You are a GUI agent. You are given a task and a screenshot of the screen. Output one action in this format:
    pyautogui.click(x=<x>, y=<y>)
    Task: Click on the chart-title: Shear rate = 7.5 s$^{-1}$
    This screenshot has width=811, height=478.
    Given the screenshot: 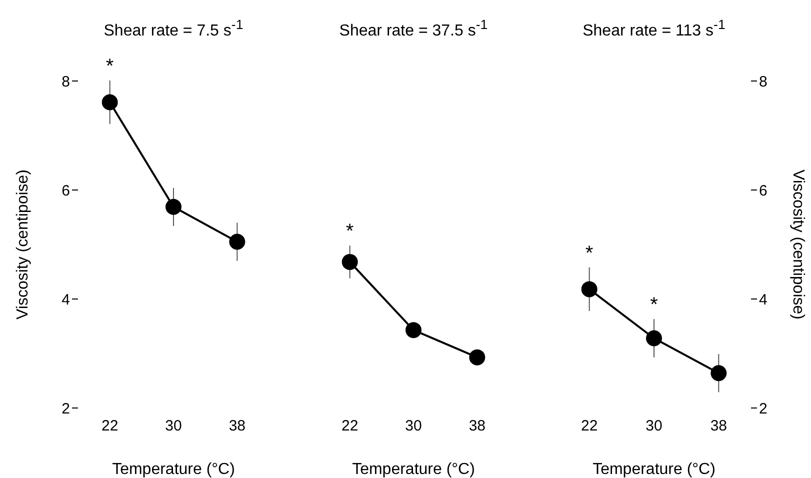 What is the action you would take?
    pyautogui.click(x=173, y=28)
    